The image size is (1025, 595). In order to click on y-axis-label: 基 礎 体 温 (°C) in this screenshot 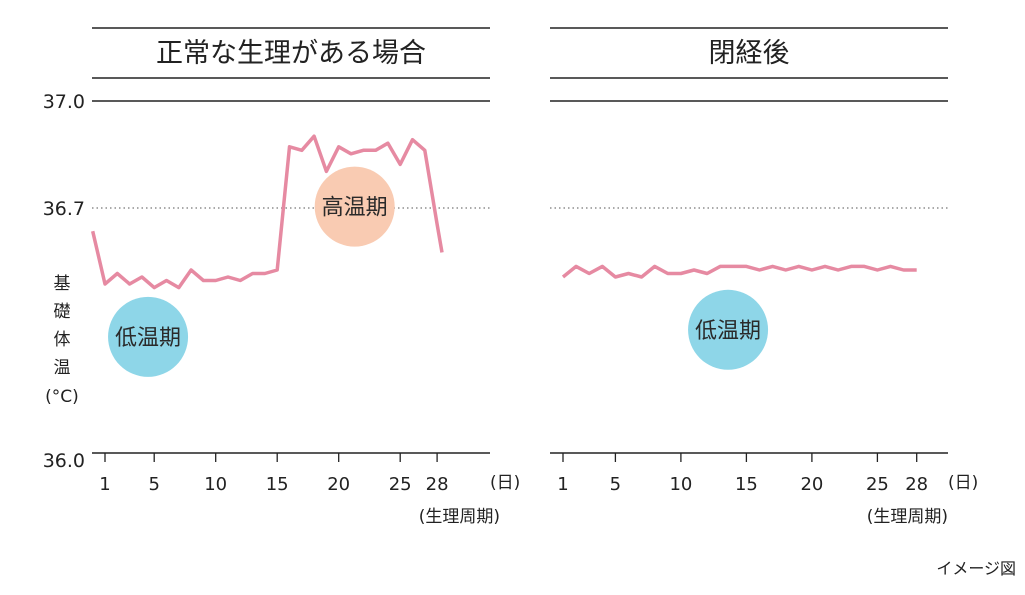, I will do `click(62, 340)`.